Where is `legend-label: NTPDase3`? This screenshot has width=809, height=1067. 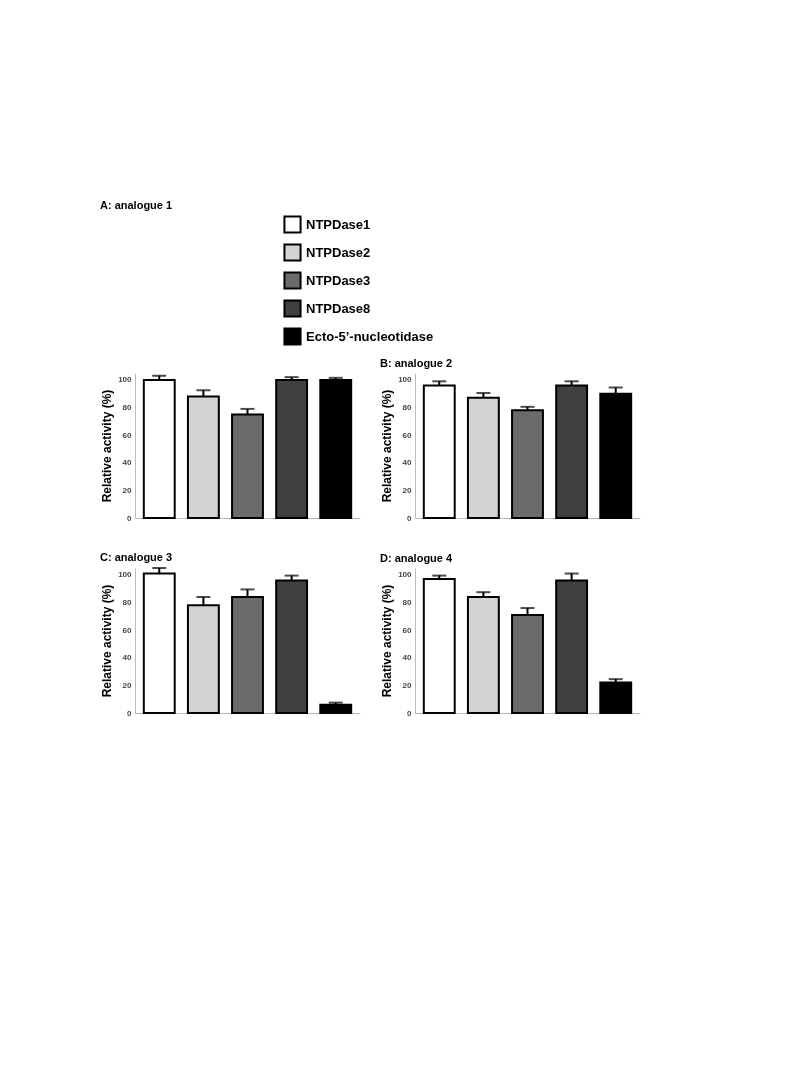 legend-label: NTPDase3 is located at coordinates (338, 280).